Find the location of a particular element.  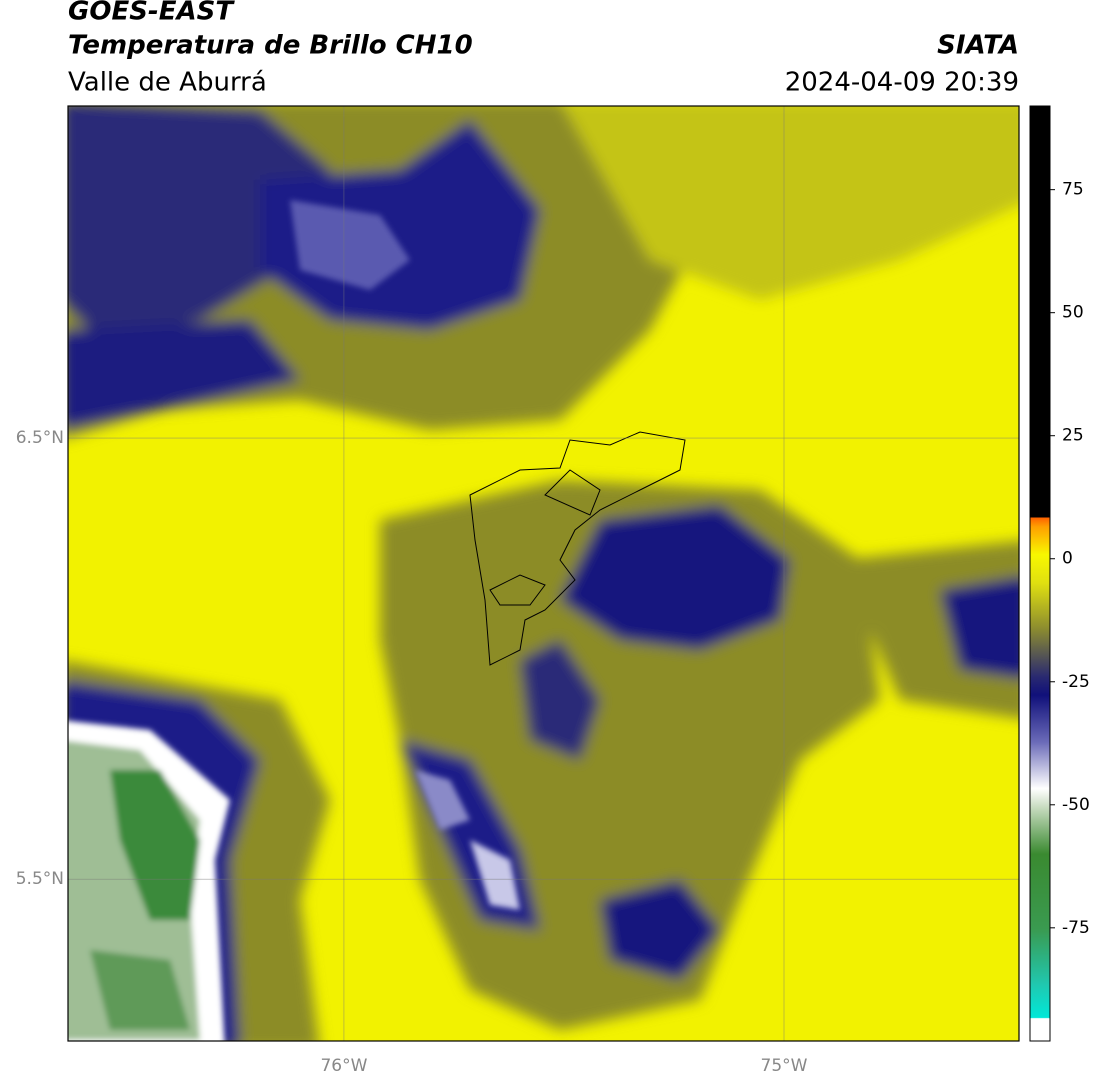

source: SIATA is located at coordinates (978, 46).